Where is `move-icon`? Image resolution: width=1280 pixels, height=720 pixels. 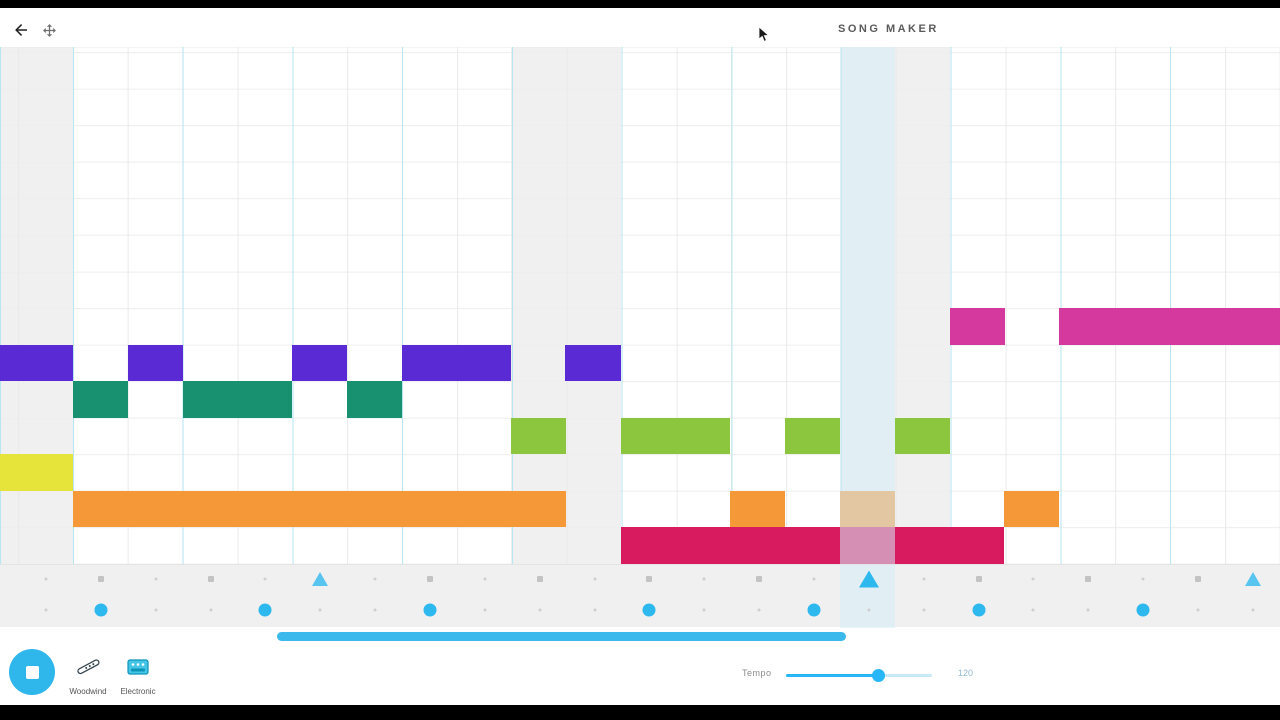
move-icon is located at coordinates (49, 30).